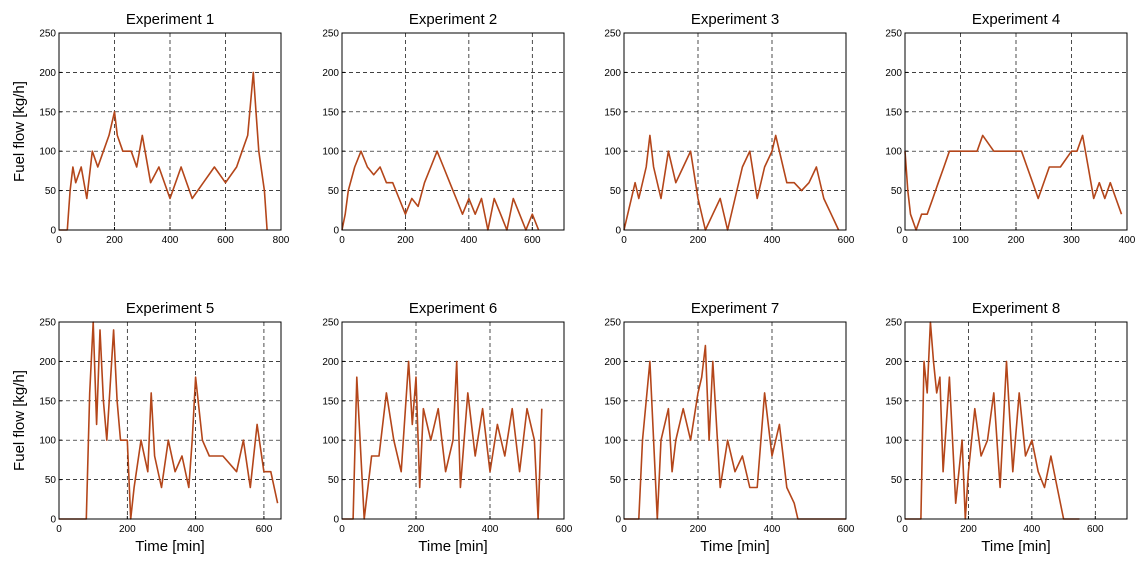  I want to click on x-tick-label: 300, so click(1071, 240).